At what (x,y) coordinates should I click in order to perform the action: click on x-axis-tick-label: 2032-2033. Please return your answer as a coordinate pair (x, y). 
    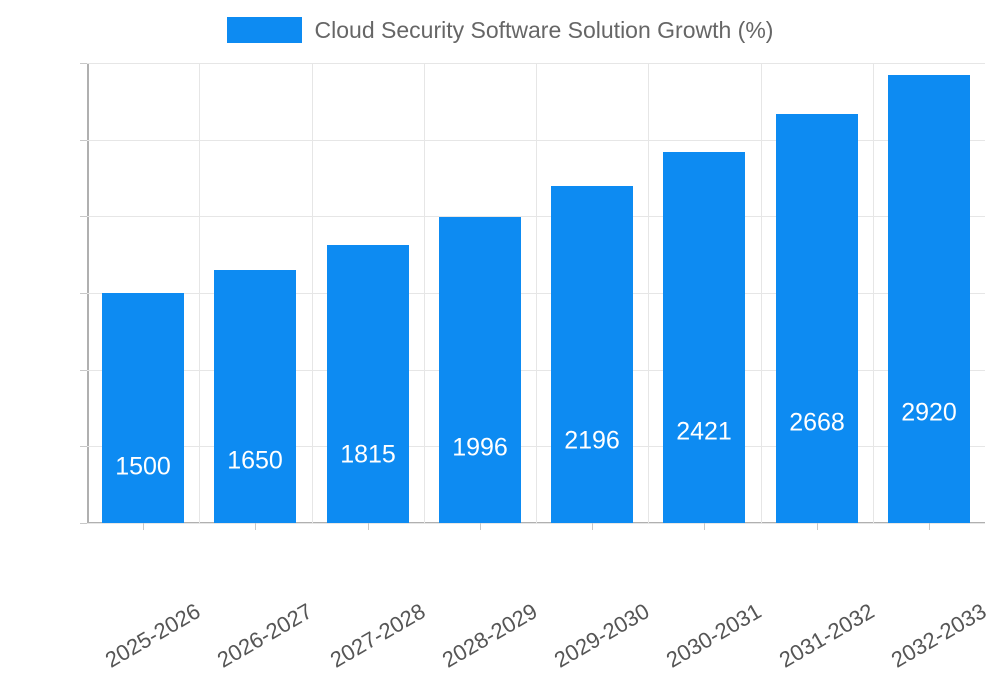
    Looking at the image, I should click on (938, 635).